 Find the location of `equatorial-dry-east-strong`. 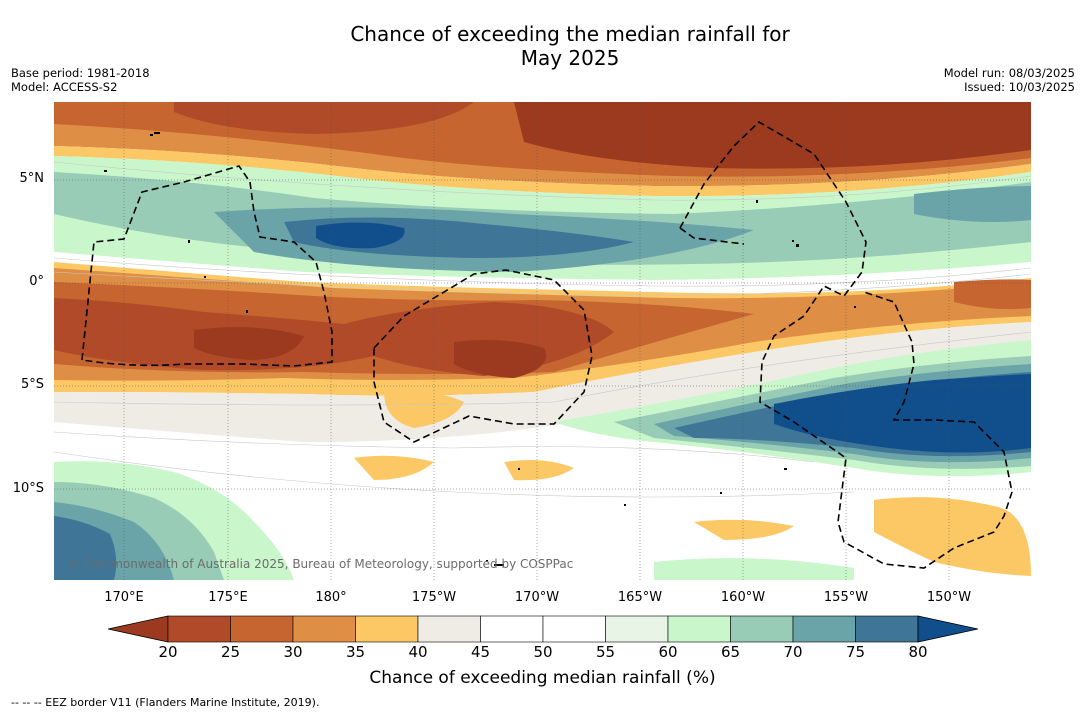

equatorial-dry-east-strong is located at coordinates (992, 294).